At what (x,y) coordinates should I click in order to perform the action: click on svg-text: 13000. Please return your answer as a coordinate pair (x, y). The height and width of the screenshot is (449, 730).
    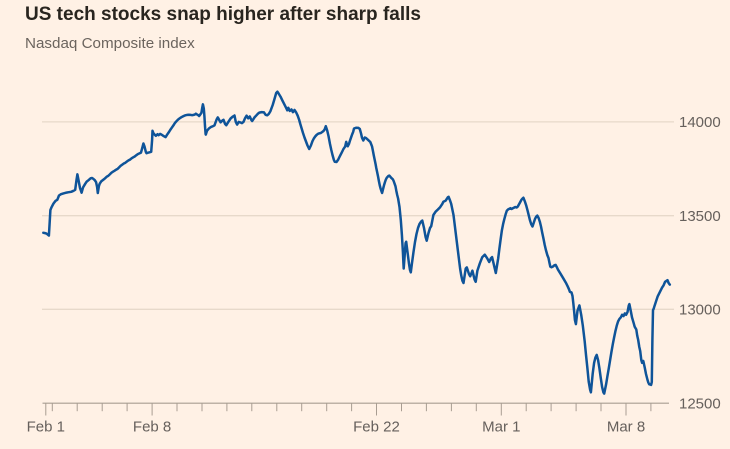
    Looking at the image, I should click on (700, 310).